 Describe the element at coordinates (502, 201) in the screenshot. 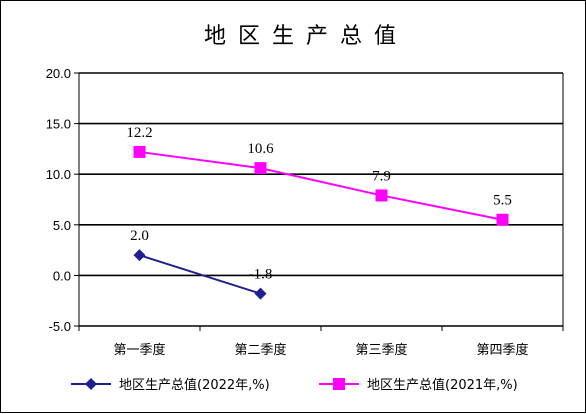

I see `data-label: 5.5` at that location.